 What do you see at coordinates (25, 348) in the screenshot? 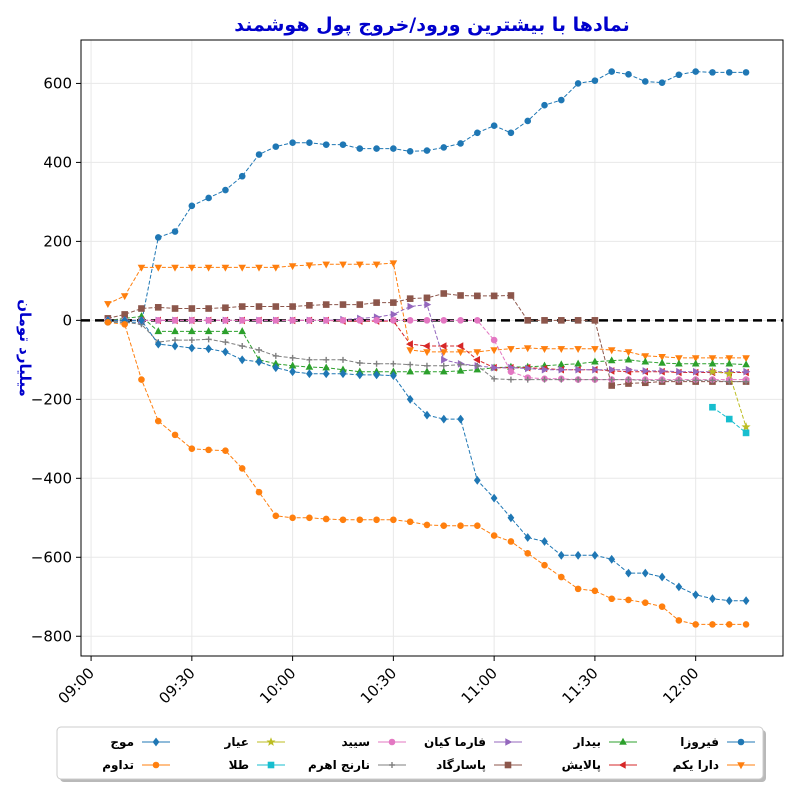
I see `y-axis-label: میلیارد تومان` at bounding box center [25, 348].